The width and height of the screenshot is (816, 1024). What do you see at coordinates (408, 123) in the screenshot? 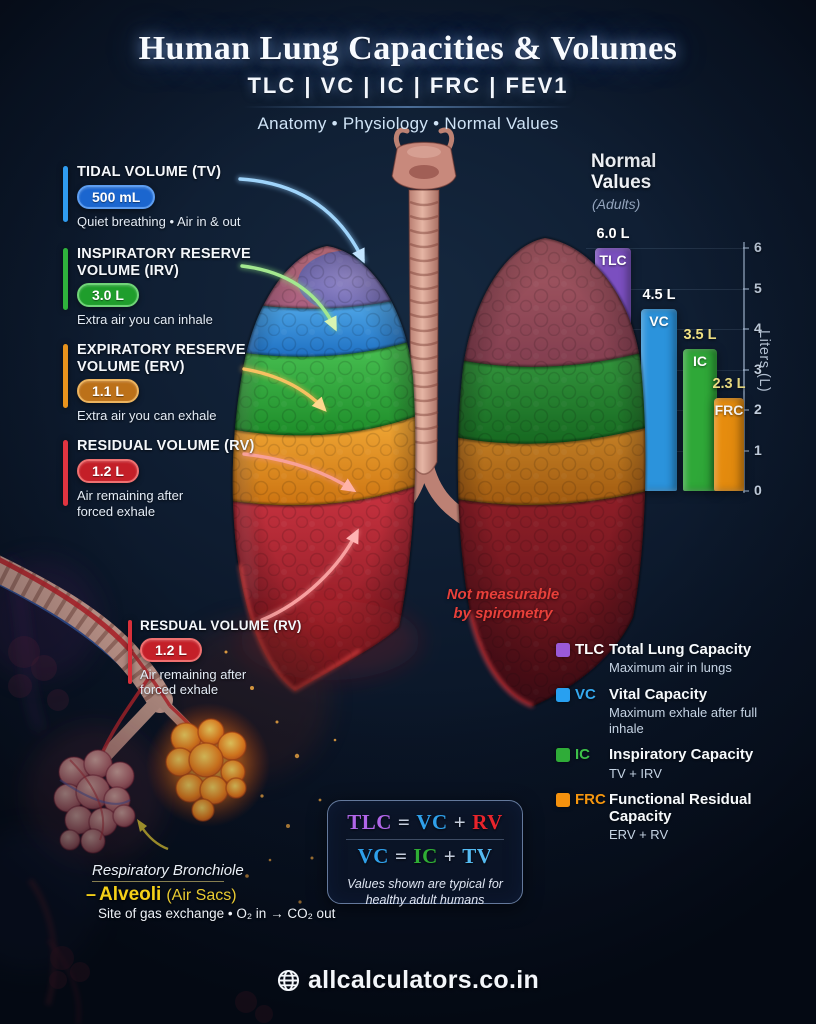
I see `tagline: Anatomy • Physiology • Normal Values` at bounding box center [408, 123].